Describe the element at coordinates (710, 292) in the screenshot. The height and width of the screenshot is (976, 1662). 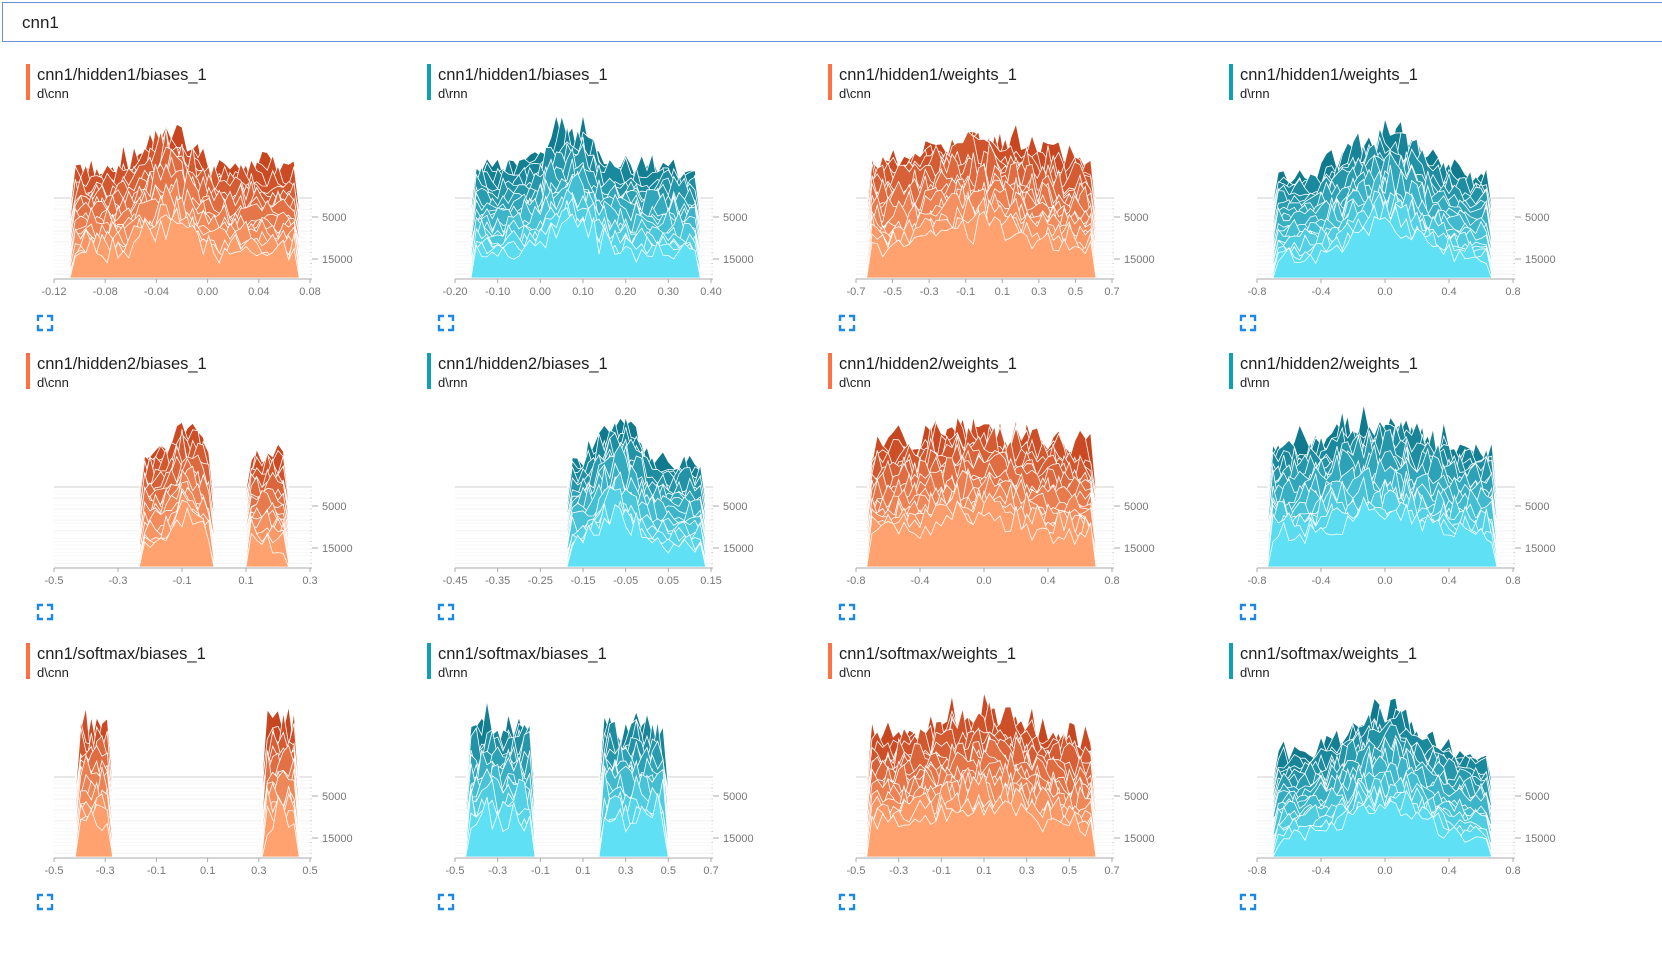
I see `x-tick-label: 0.40` at that location.